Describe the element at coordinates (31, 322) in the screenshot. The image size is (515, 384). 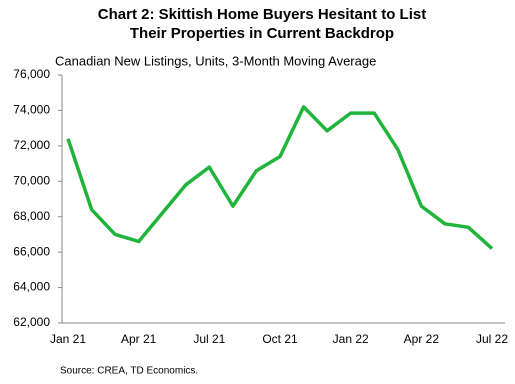
I see `y-tick-label: 62,000` at that location.